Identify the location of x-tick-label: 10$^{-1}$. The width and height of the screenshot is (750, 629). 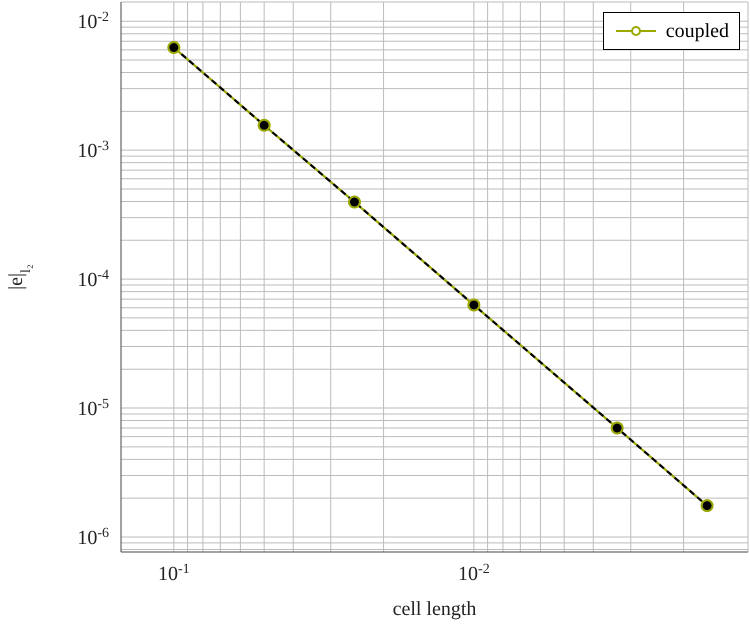
(174, 573).